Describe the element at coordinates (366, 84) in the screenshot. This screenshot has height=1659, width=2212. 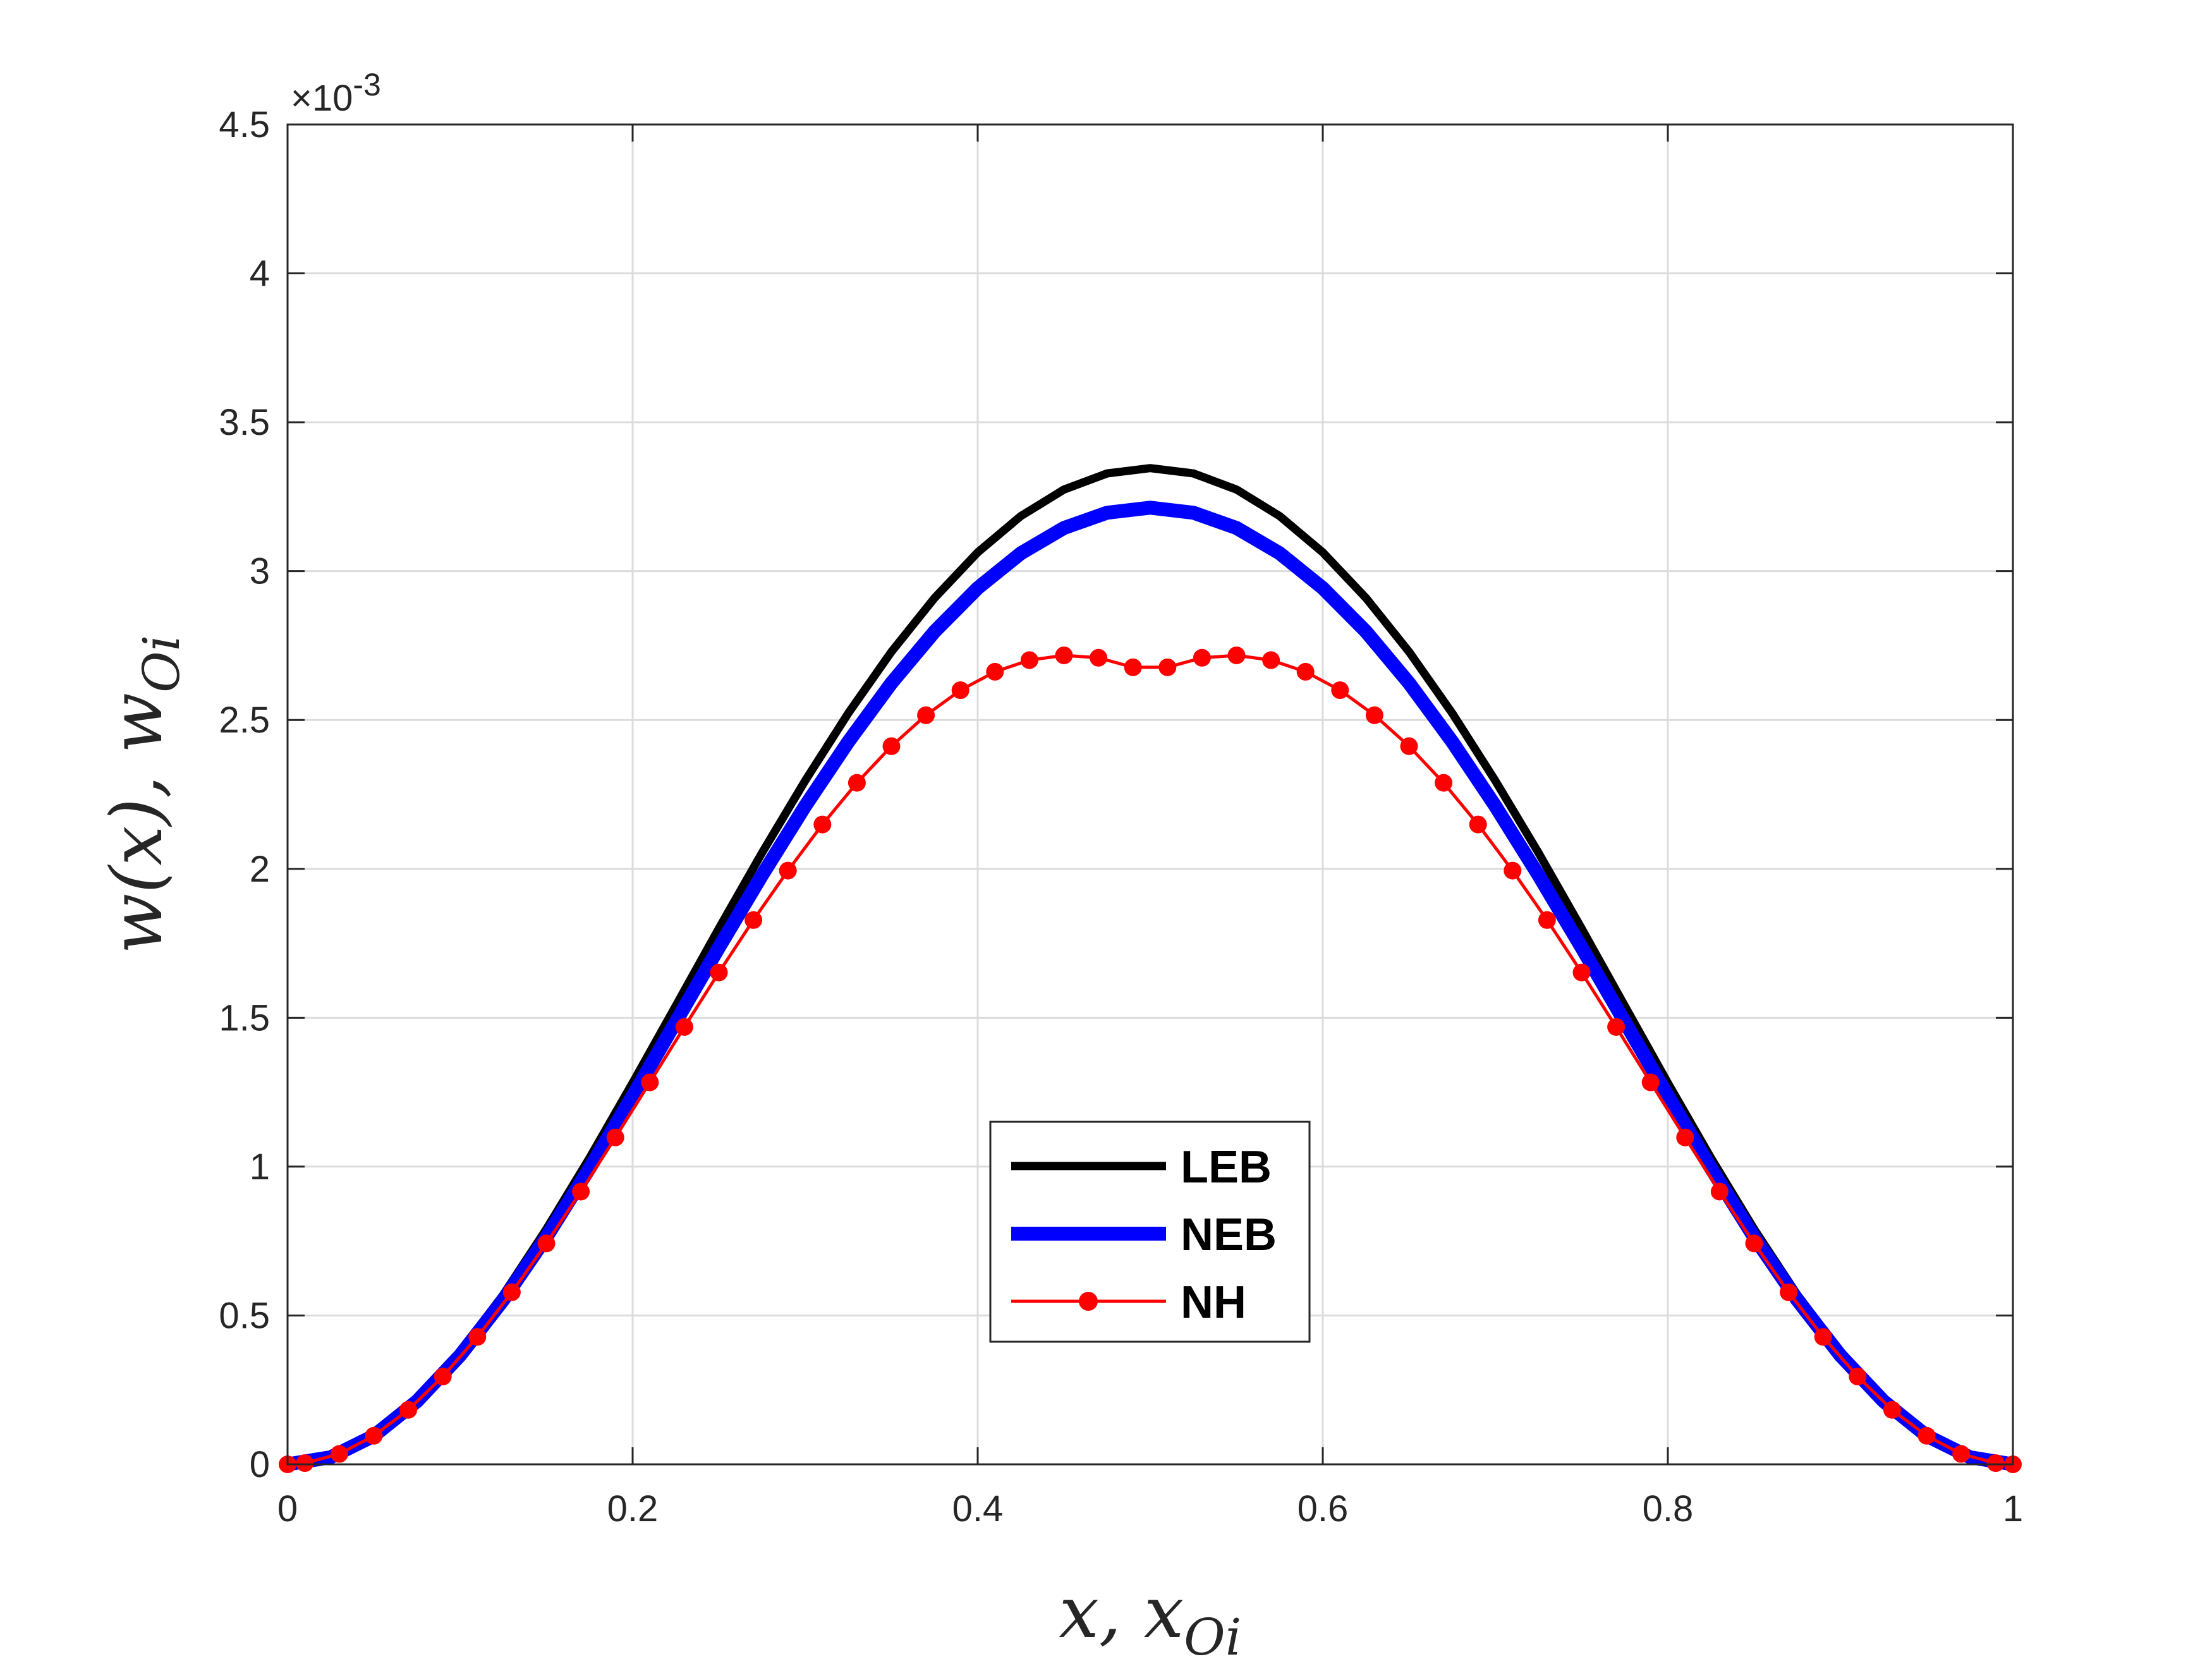
I see `y-exponent-power: -3` at that location.